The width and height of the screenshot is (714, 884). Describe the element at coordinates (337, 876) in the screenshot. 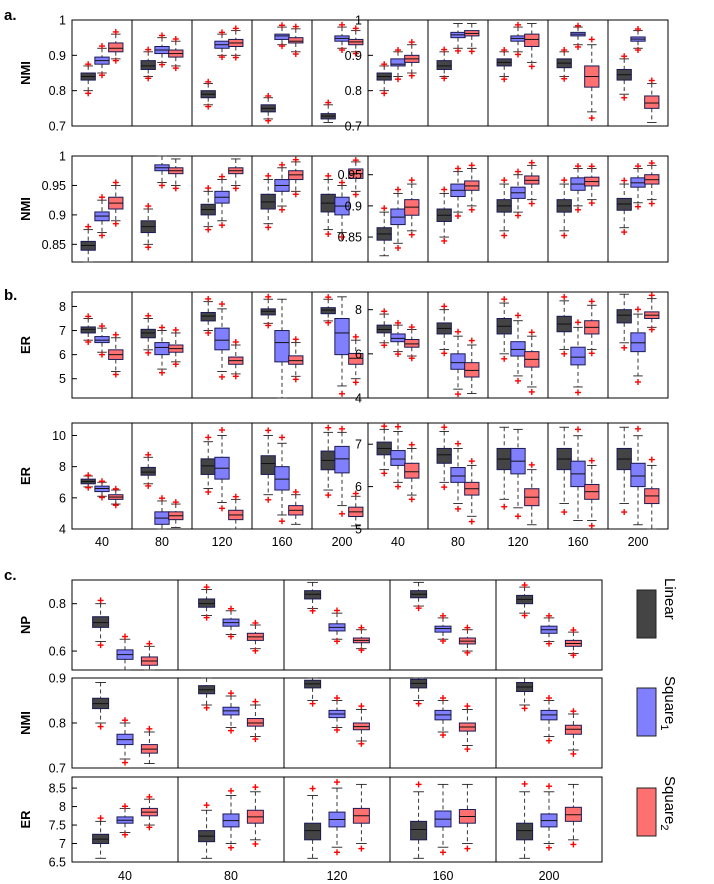

I see `x-tick-label: 120` at that location.